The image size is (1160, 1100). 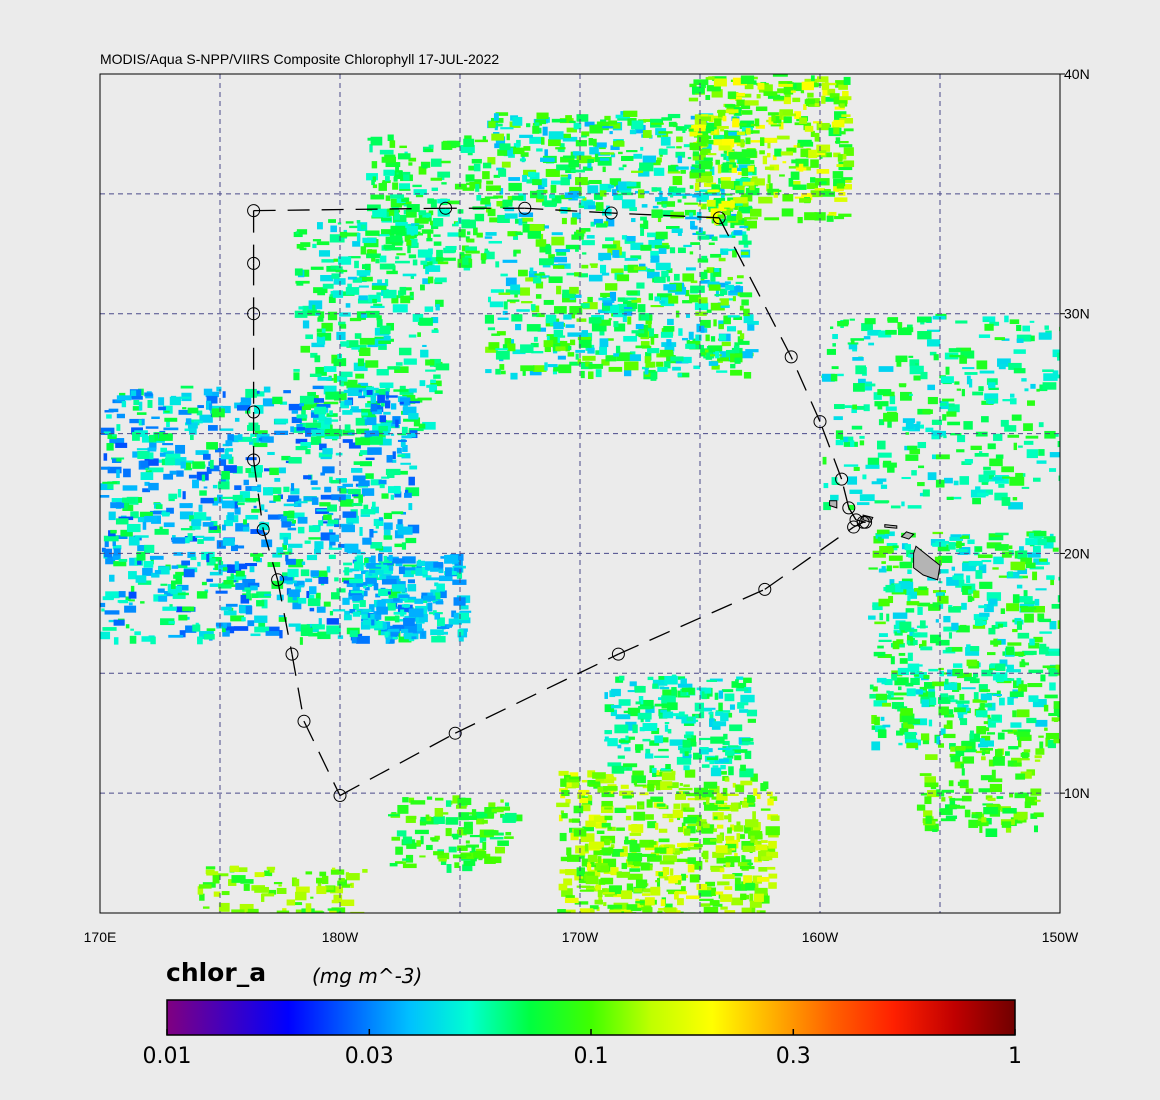 I want to click on longitude-label: 170E, so click(x=100, y=937).